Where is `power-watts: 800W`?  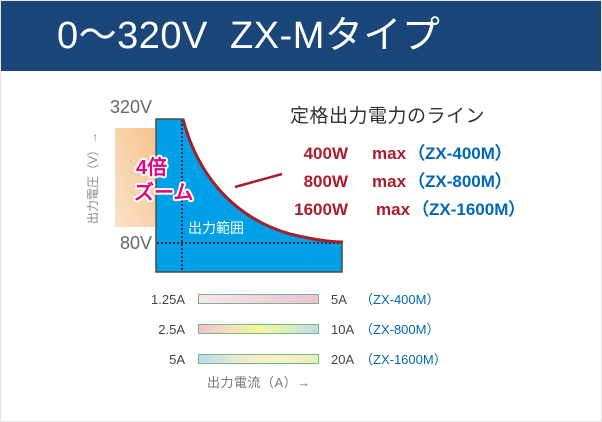
power-watts: 800W is located at coordinates (325, 181).